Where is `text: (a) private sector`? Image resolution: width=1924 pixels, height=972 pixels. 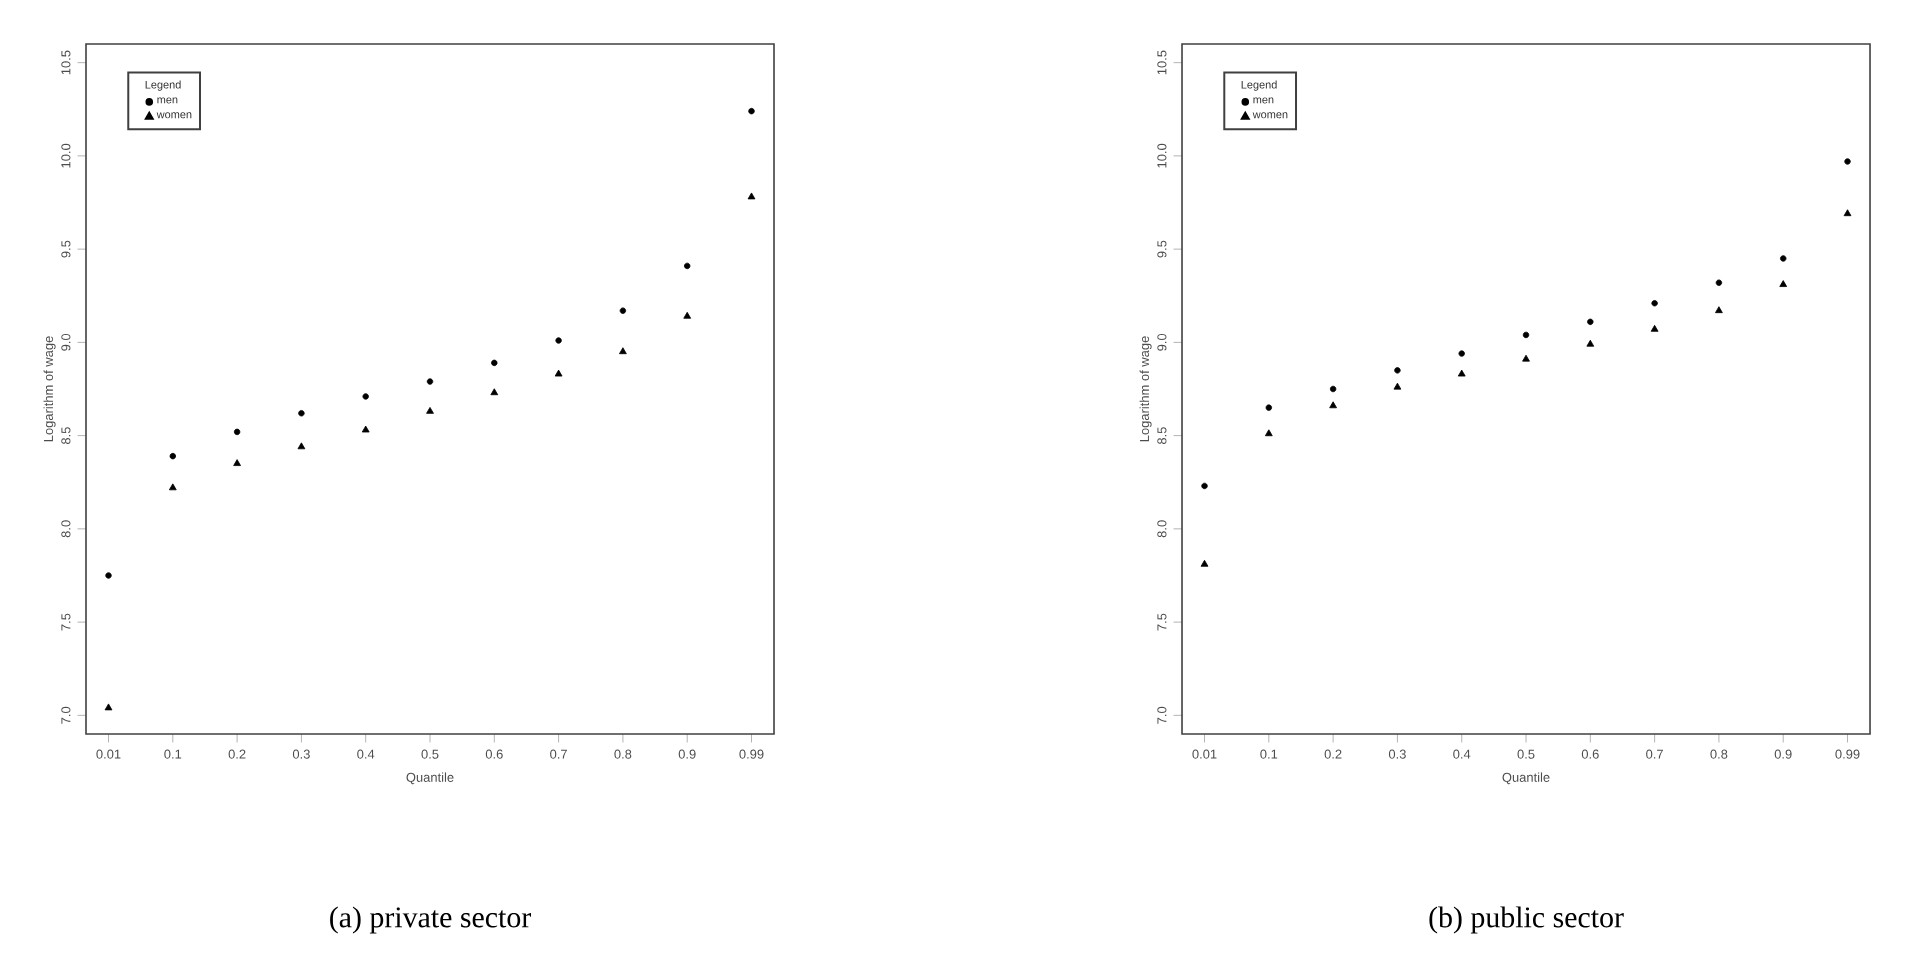 text: (a) private sector is located at coordinates (430, 920).